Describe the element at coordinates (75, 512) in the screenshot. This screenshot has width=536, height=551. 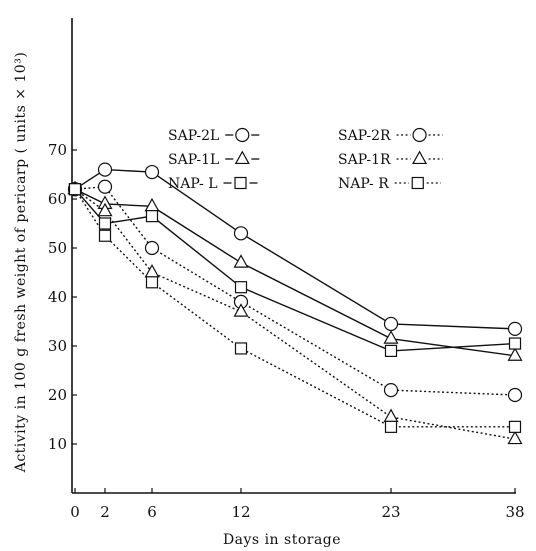
I see `x-tick-label: 0` at that location.